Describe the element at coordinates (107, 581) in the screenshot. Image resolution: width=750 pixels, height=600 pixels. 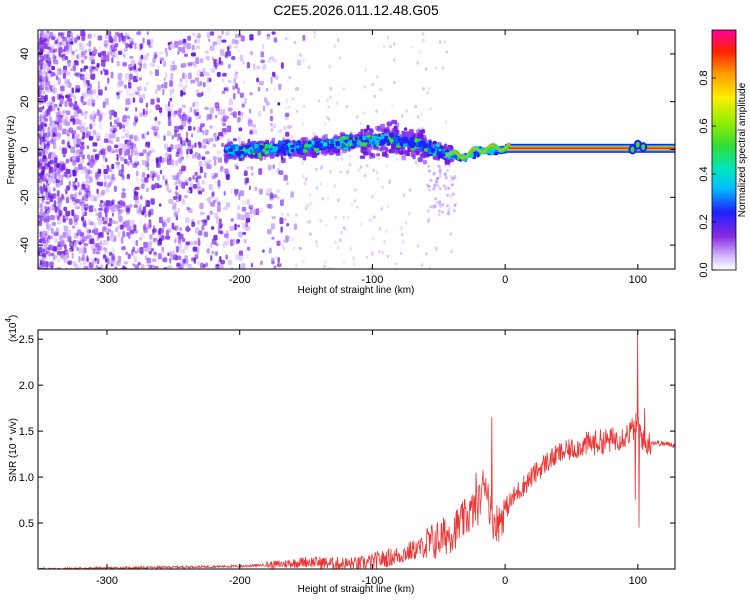
I see `snr-x-tick-label: -300` at that location.